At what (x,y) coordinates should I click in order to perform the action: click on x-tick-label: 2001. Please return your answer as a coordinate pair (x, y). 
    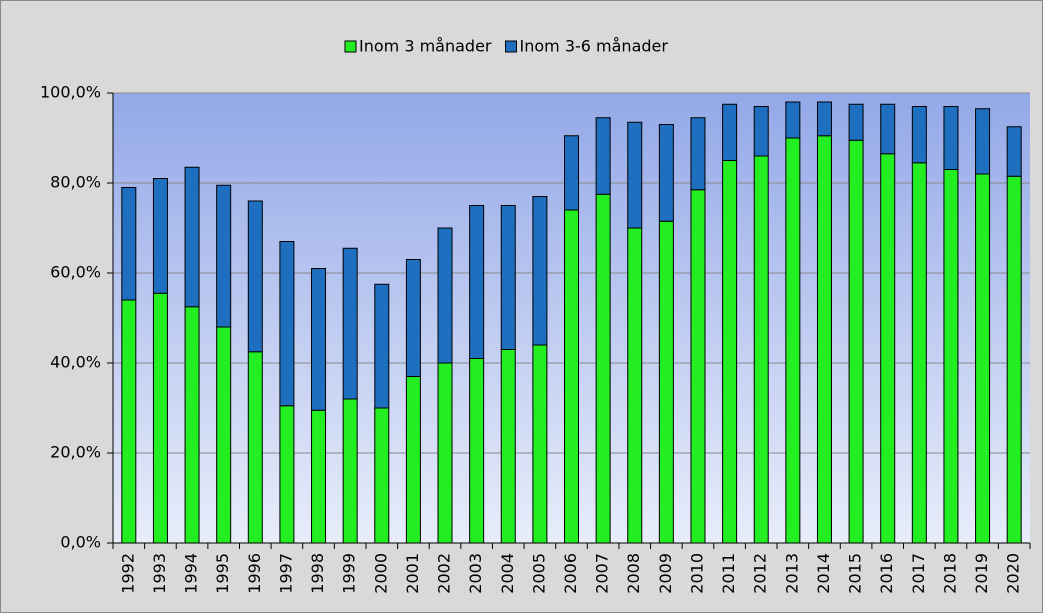
    Looking at the image, I should click on (412, 573).